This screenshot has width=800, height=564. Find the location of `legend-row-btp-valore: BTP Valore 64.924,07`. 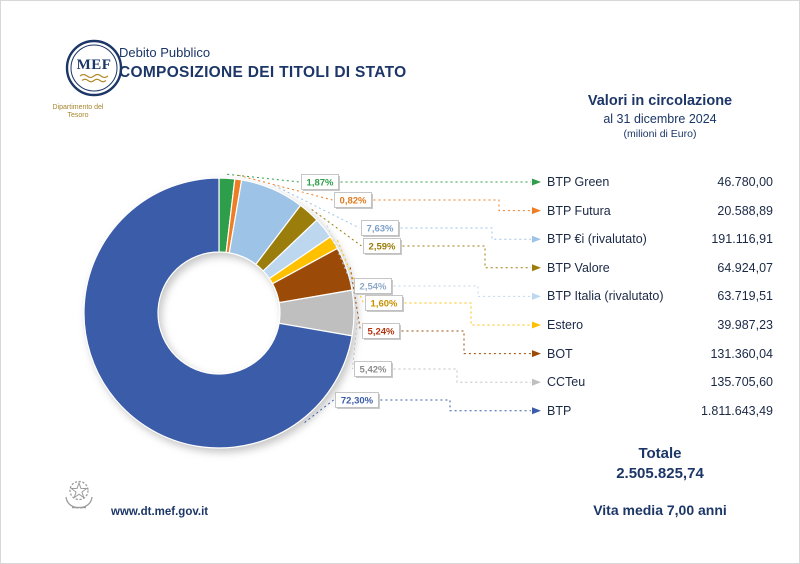

legend-row-btp-valore: BTP Valore 64.924,07 is located at coordinates (660, 268).